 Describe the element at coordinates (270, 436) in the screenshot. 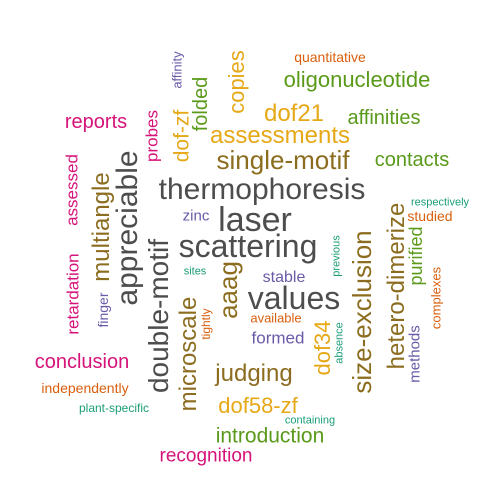

I see `word-introduction: introduction` at that location.